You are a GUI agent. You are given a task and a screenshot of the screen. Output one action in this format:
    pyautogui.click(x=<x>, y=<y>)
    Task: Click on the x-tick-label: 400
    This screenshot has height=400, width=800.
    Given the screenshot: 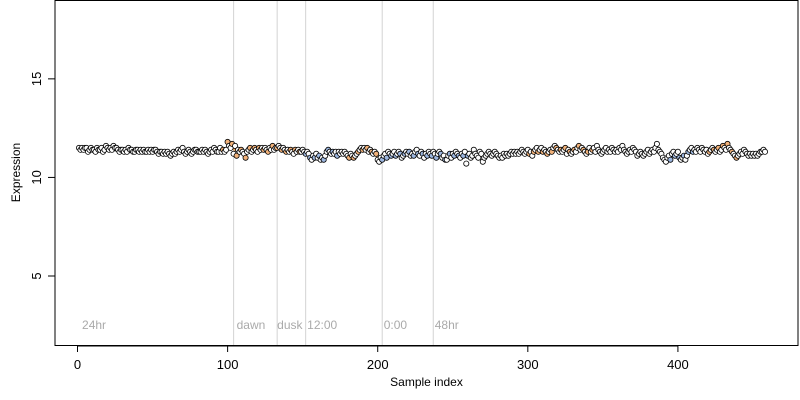 What is the action you would take?
    pyautogui.click(x=678, y=364)
    